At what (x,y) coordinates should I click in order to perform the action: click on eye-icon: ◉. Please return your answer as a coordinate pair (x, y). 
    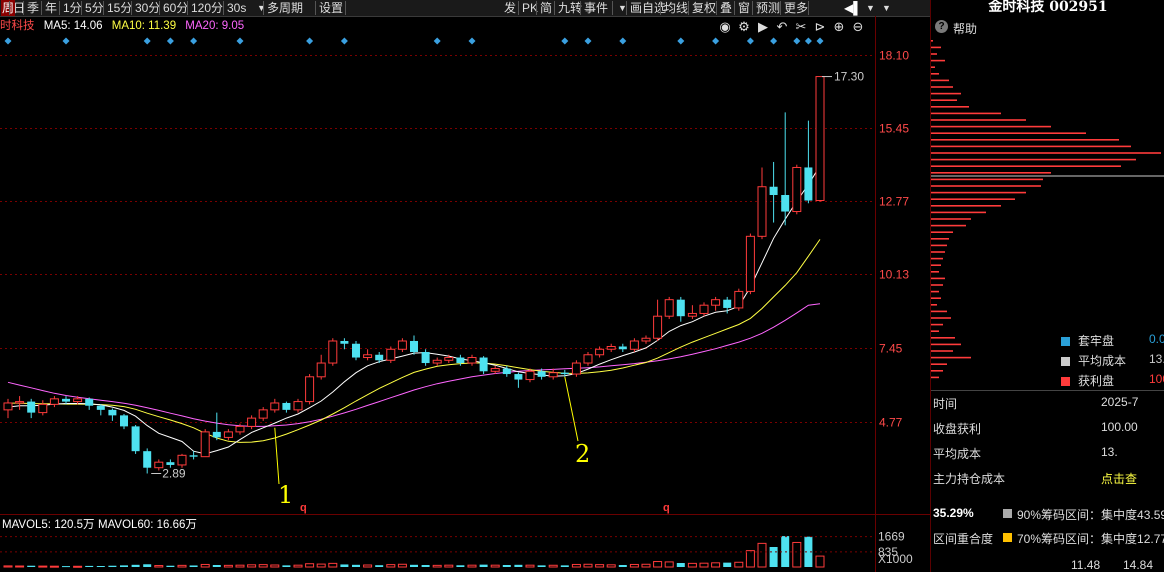
    Looking at the image, I should click on (725, 26).